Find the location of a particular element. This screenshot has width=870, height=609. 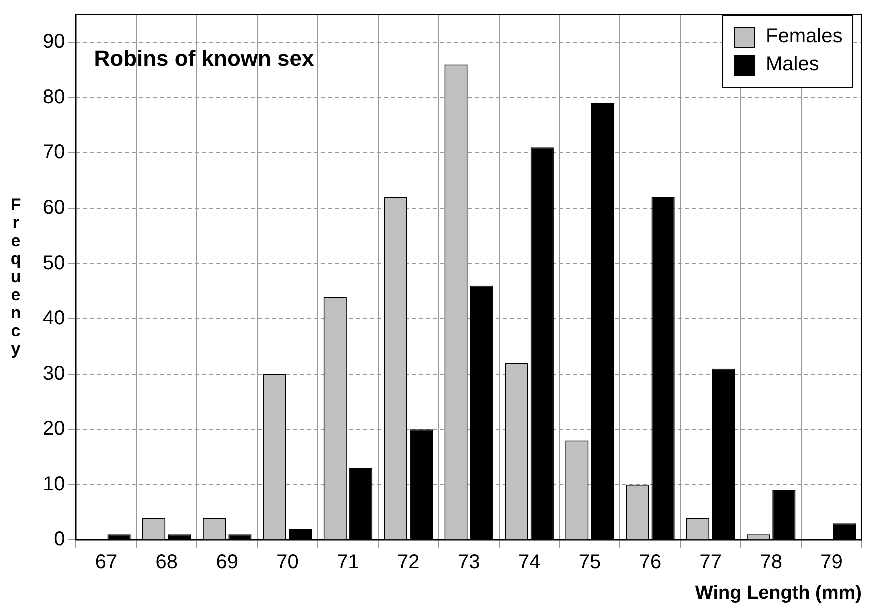

y-tick-label: 20 is located at coordinates (54, 429).